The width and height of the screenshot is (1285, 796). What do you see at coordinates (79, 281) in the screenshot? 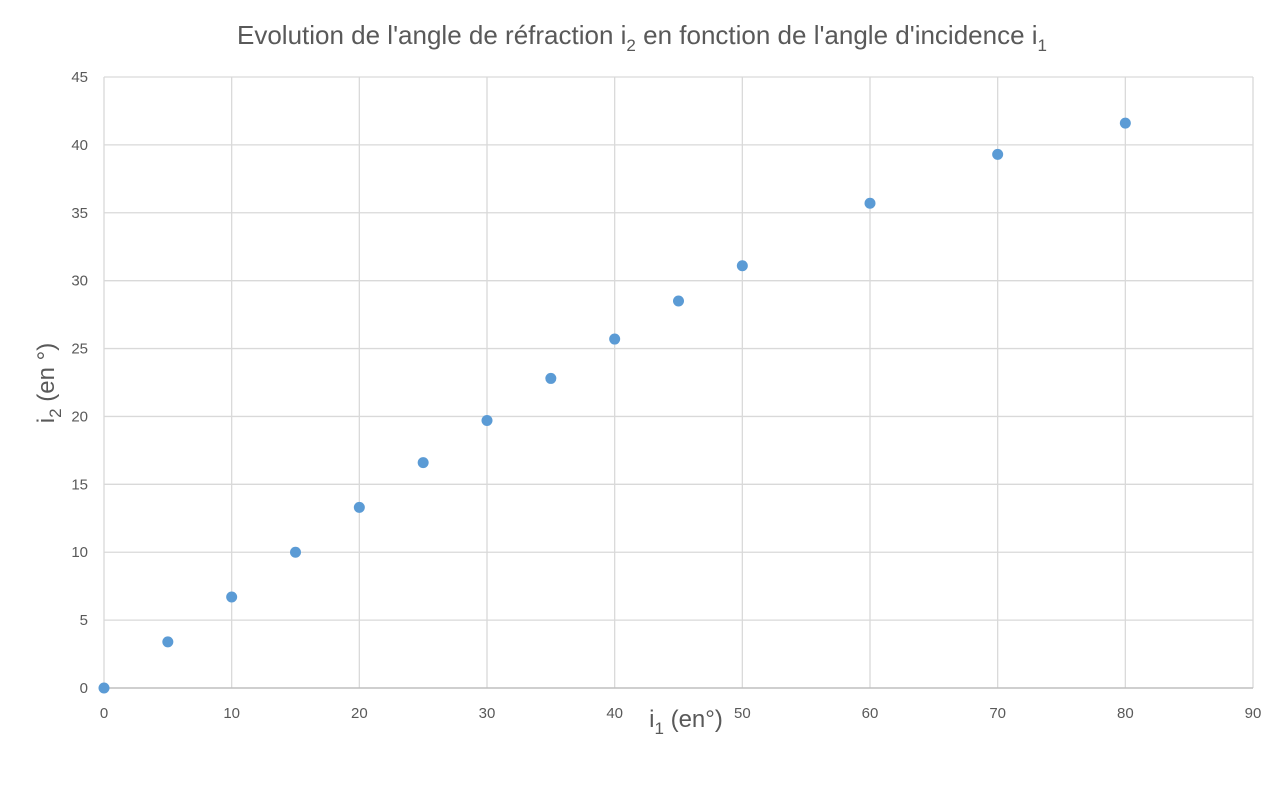
I see `y-tick-label: 30` at bounding box center [79, 281].